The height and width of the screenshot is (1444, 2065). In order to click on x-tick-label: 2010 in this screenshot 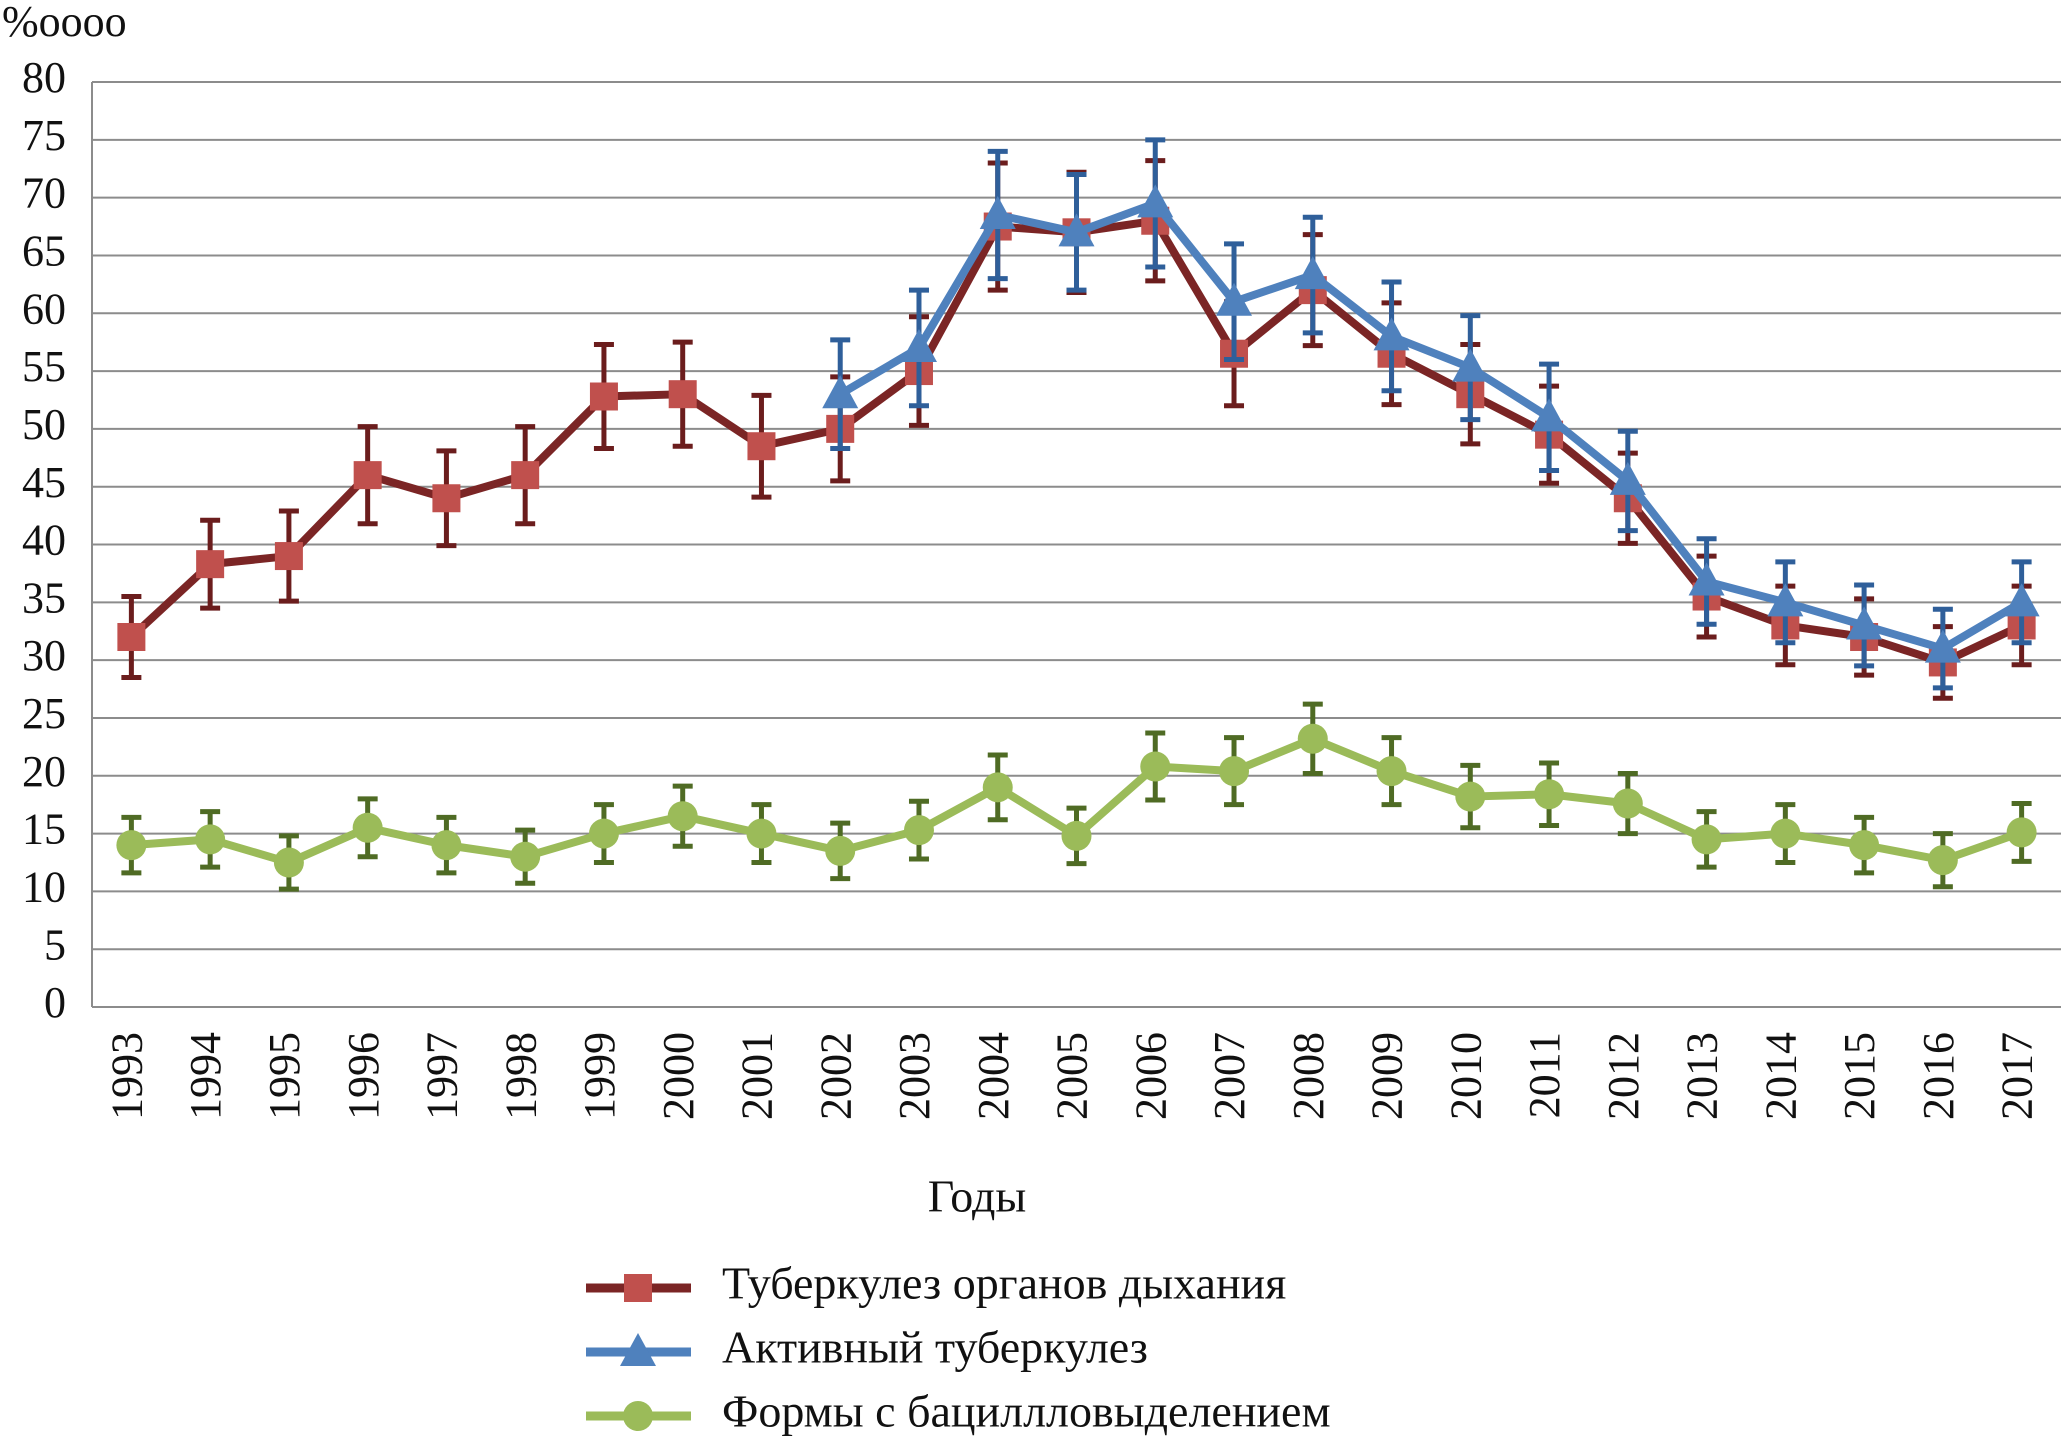, I will do `click(1465, 1076)`.